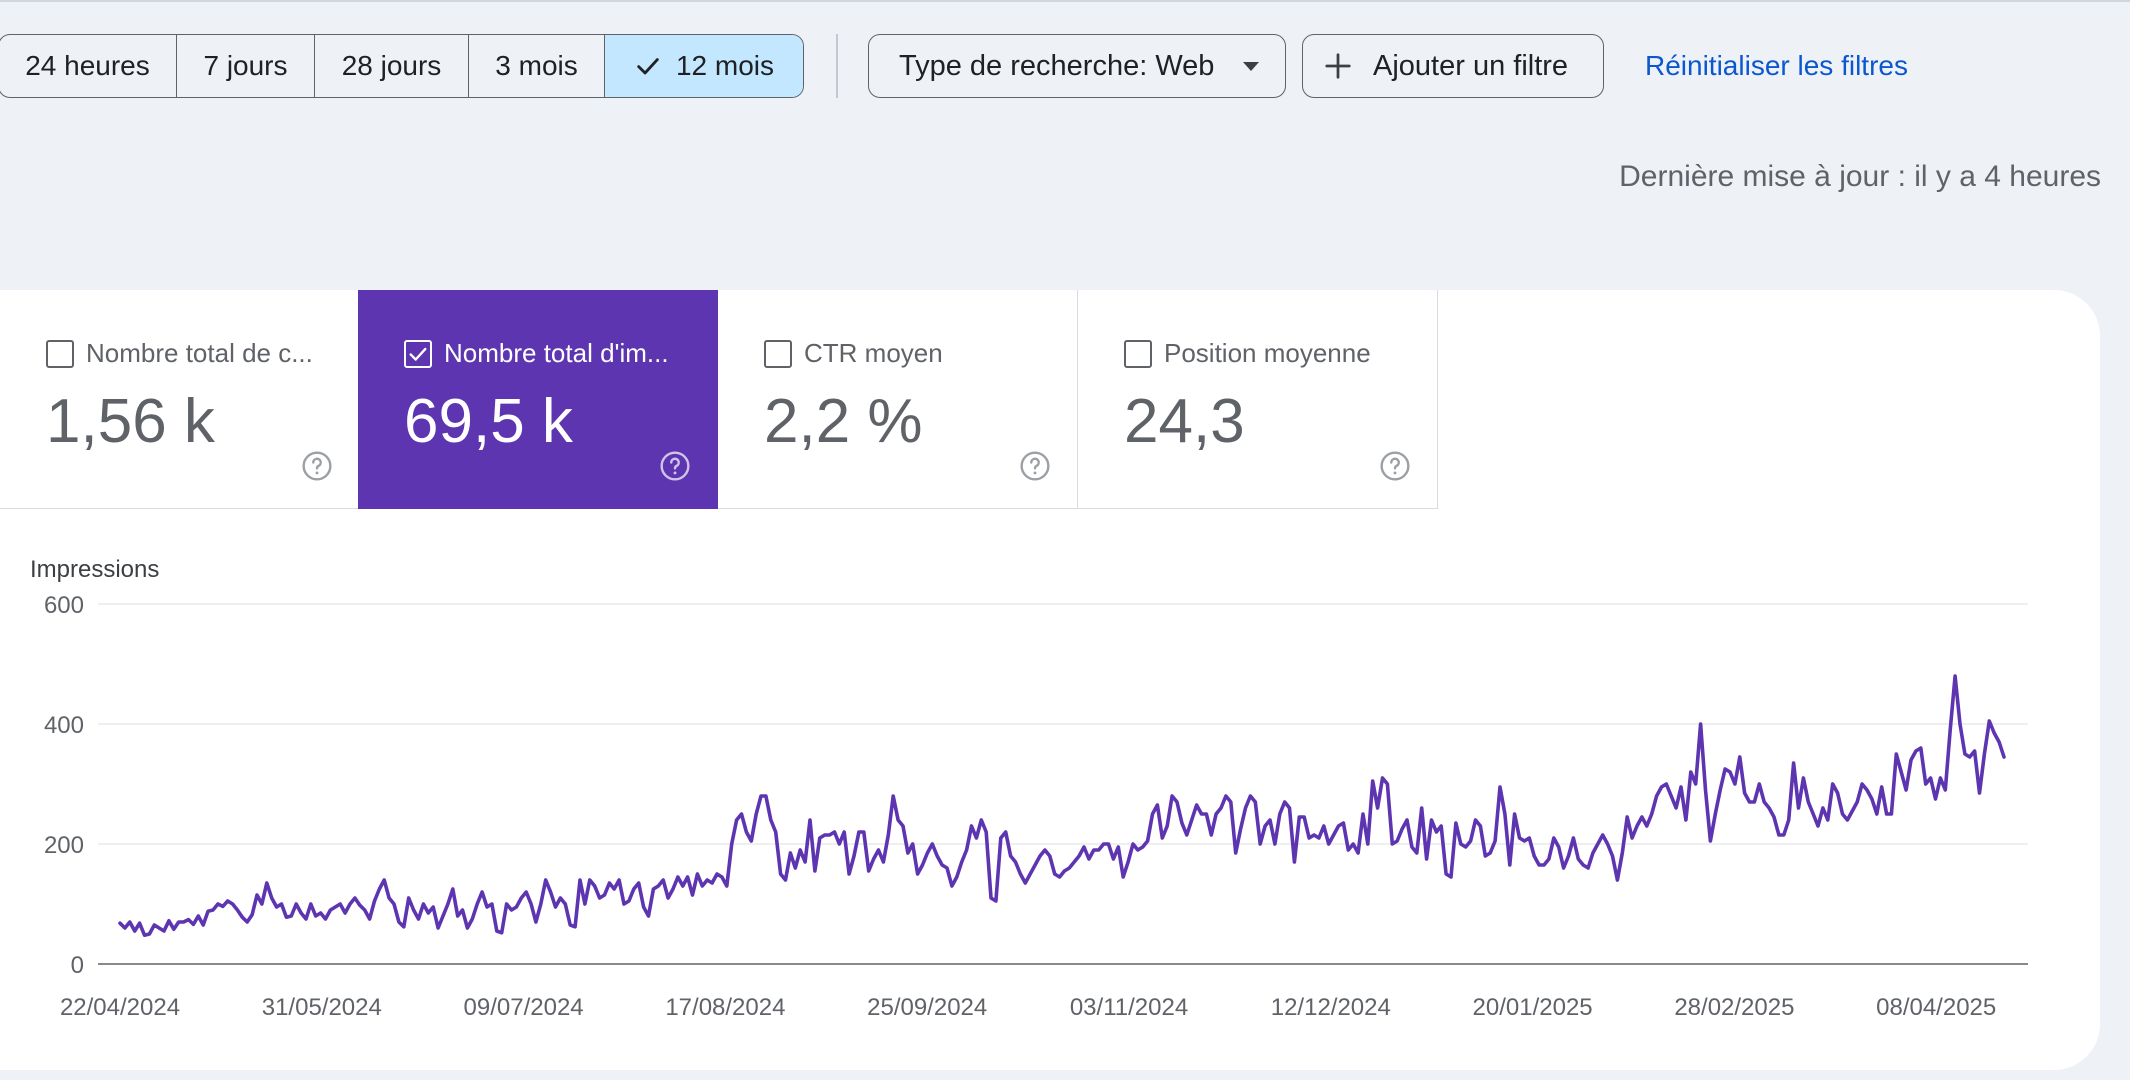  What do you see at coordinates (1776, 65) in the screenshot?
I see `reset-filters-link: Réinitialiser les filtres` at bounding box center [1776, 65].